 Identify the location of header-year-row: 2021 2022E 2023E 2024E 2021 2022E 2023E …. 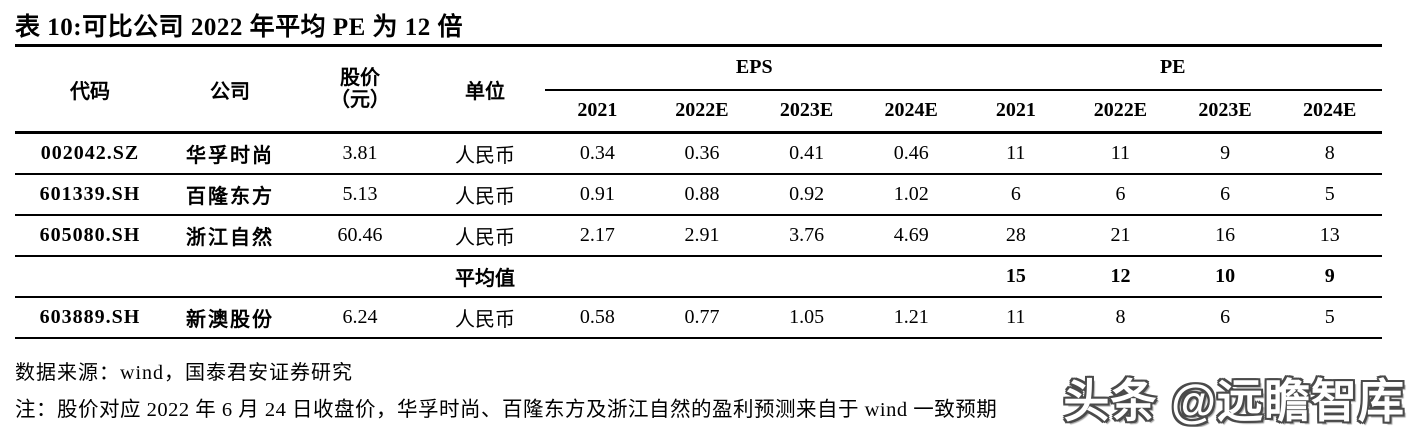
(698, 111).